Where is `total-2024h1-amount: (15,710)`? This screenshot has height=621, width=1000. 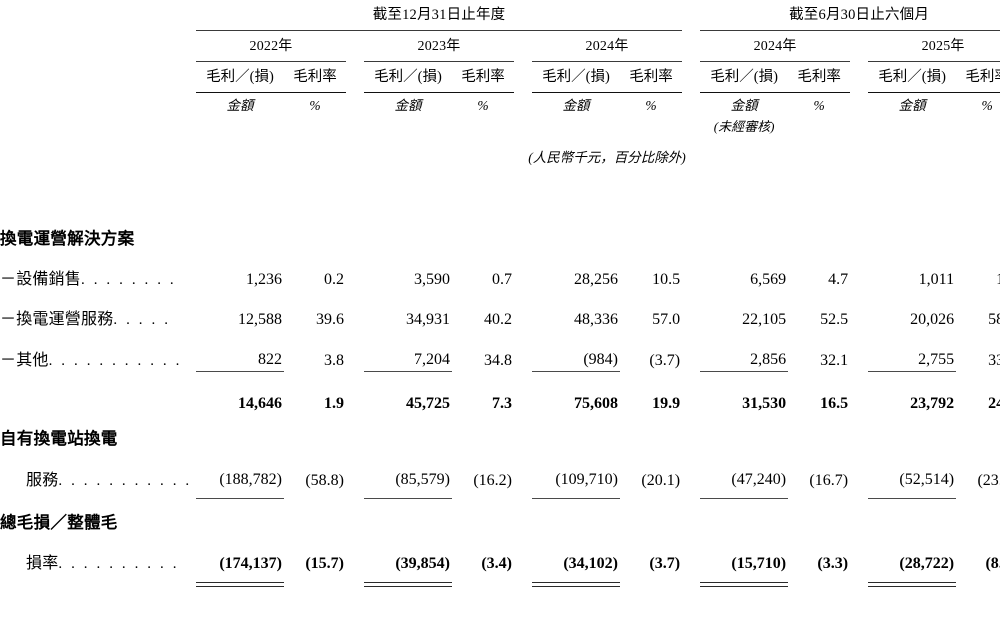 total-2024h1-amount: (15,710) is located at coordinates (744, 560).